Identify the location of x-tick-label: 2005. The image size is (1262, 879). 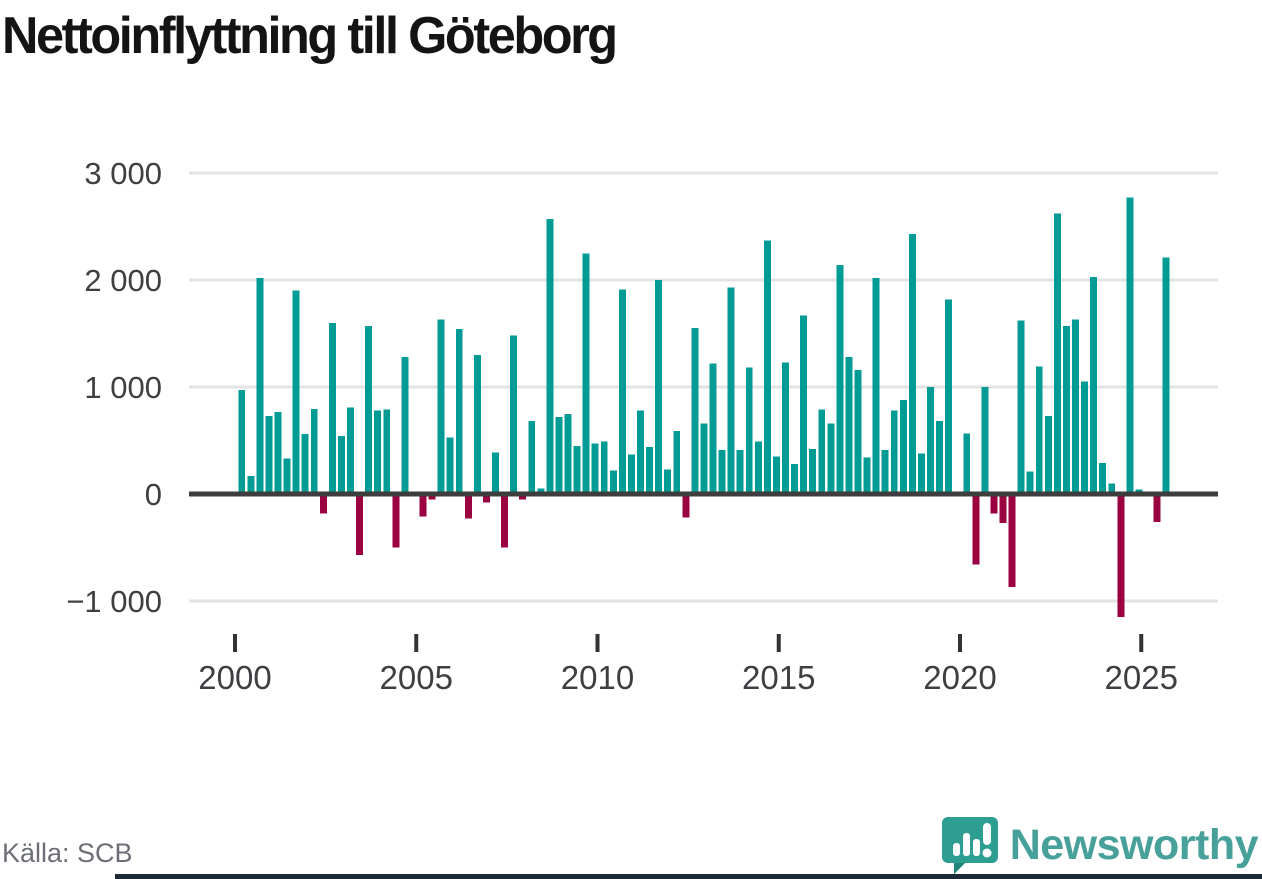
(416, 677).